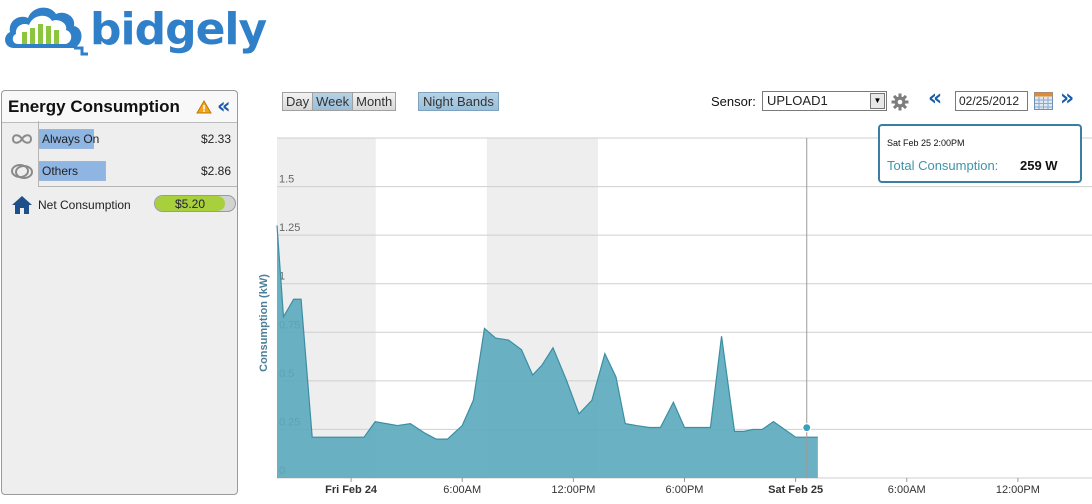 This screenshot has height=504, width=1092. I want to click on category-row-always-on: Always On $2.33, so click(119, 139).